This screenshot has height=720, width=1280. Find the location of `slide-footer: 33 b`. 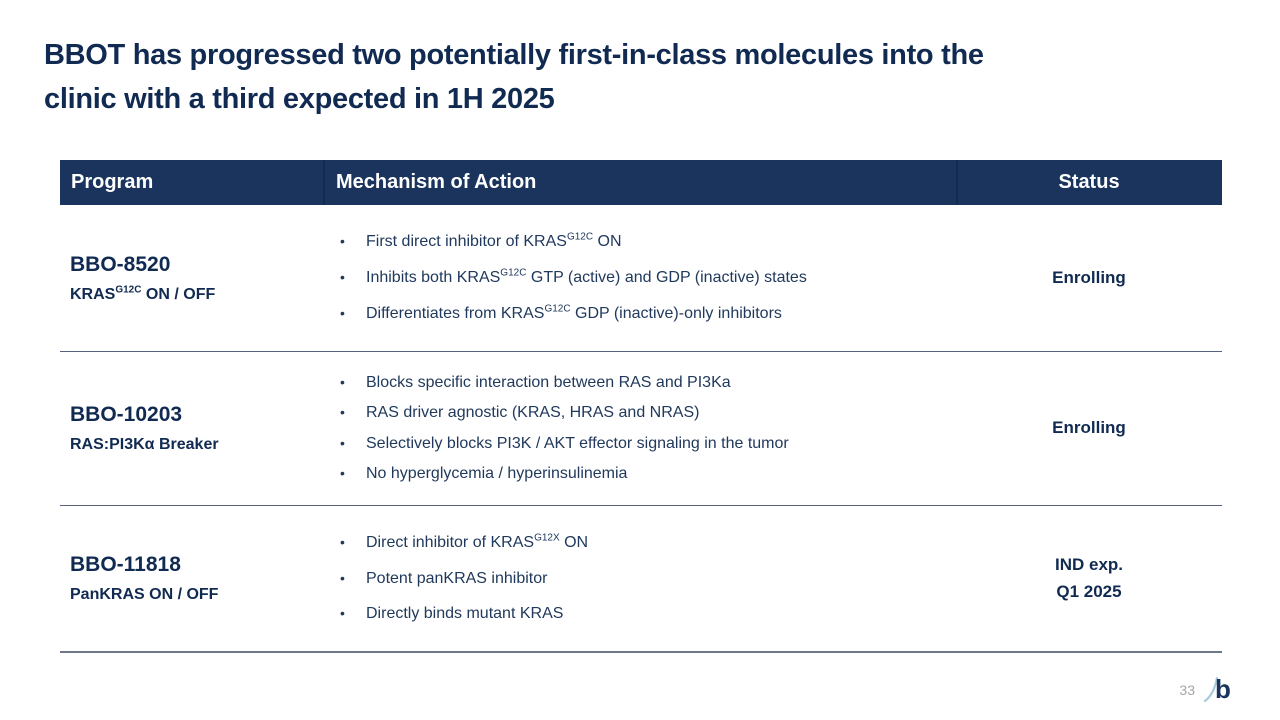

slide-footer: 33 b is located at coordinates (1209, 690).